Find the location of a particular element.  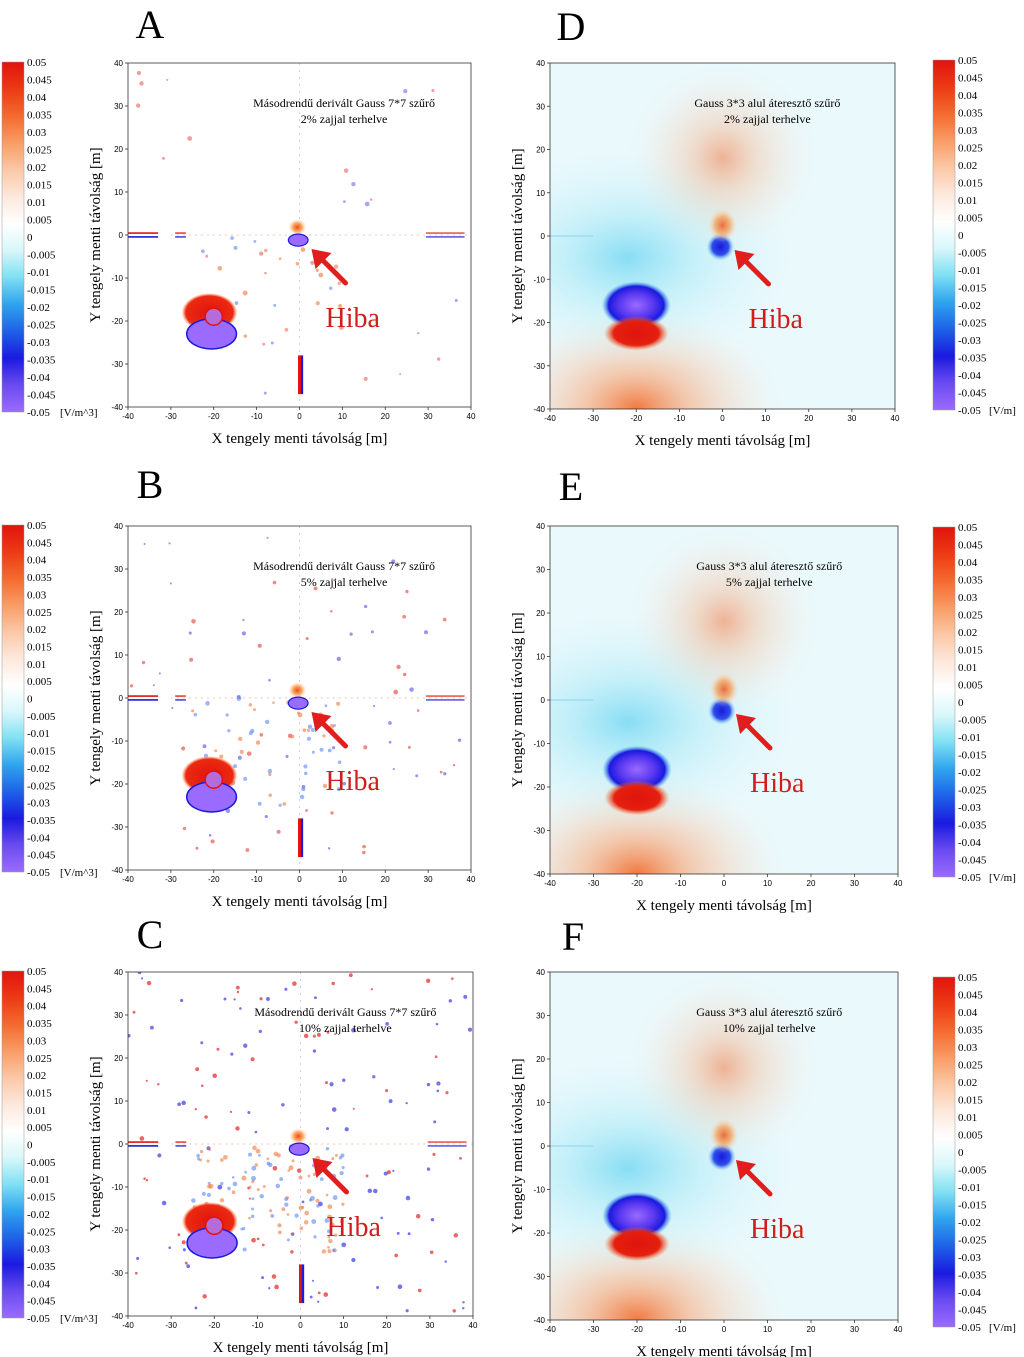

x-tick-label: -20 is located at coordinates (214, 416).